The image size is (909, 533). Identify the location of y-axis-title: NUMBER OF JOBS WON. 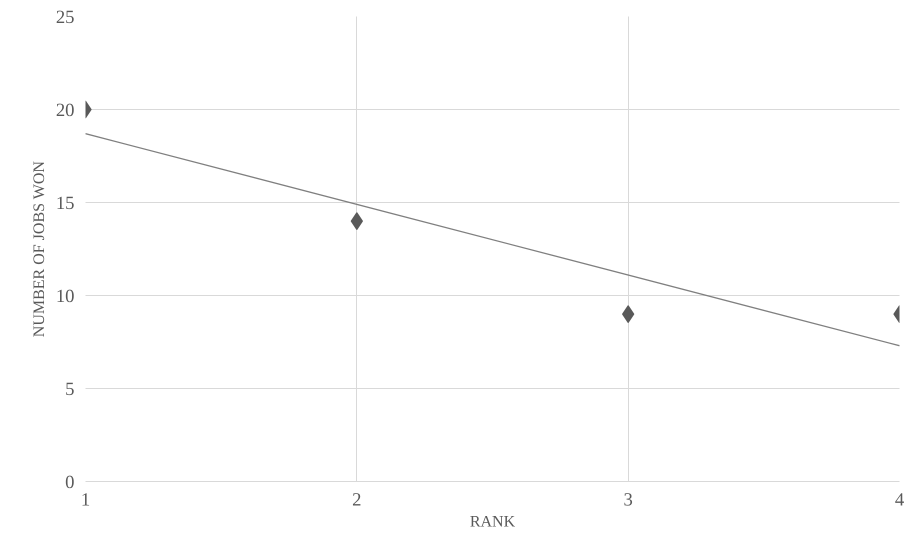
(39, 249).